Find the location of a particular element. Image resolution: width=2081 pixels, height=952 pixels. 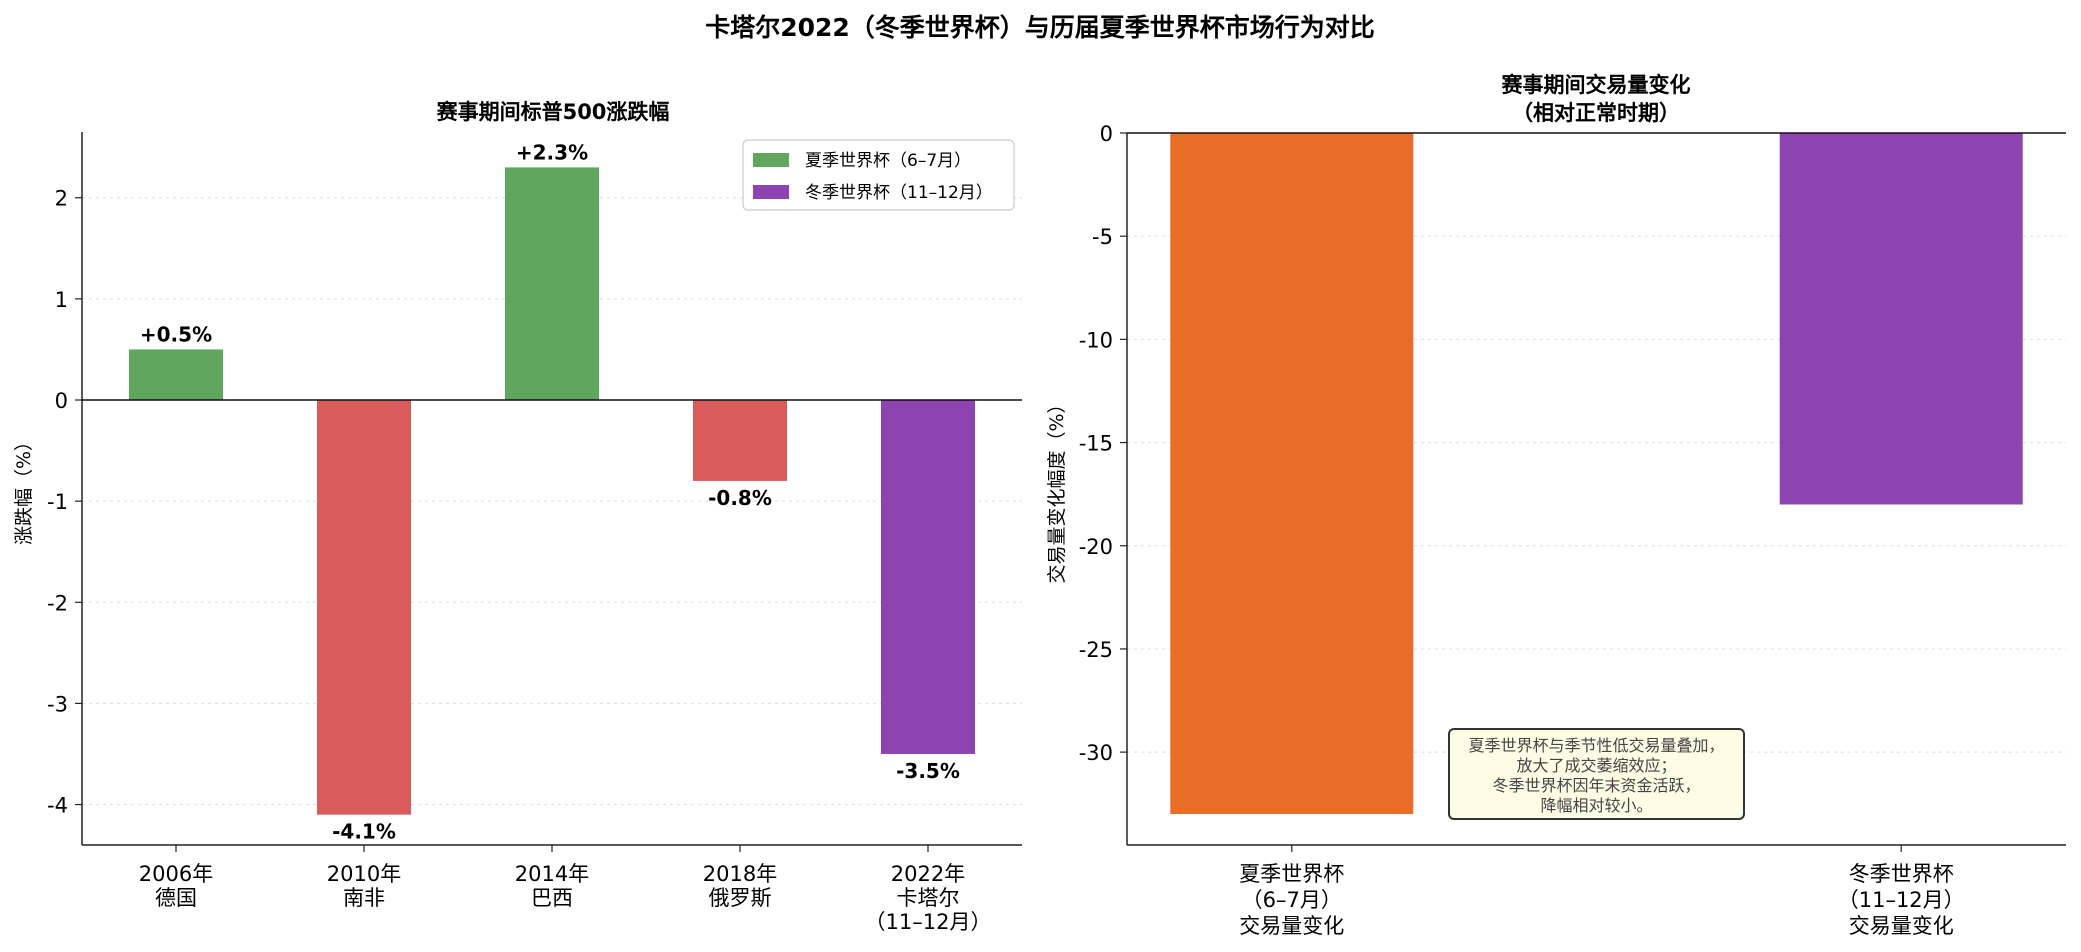

right-y-tick-label: -15 is located at coordinates (1096, 444).